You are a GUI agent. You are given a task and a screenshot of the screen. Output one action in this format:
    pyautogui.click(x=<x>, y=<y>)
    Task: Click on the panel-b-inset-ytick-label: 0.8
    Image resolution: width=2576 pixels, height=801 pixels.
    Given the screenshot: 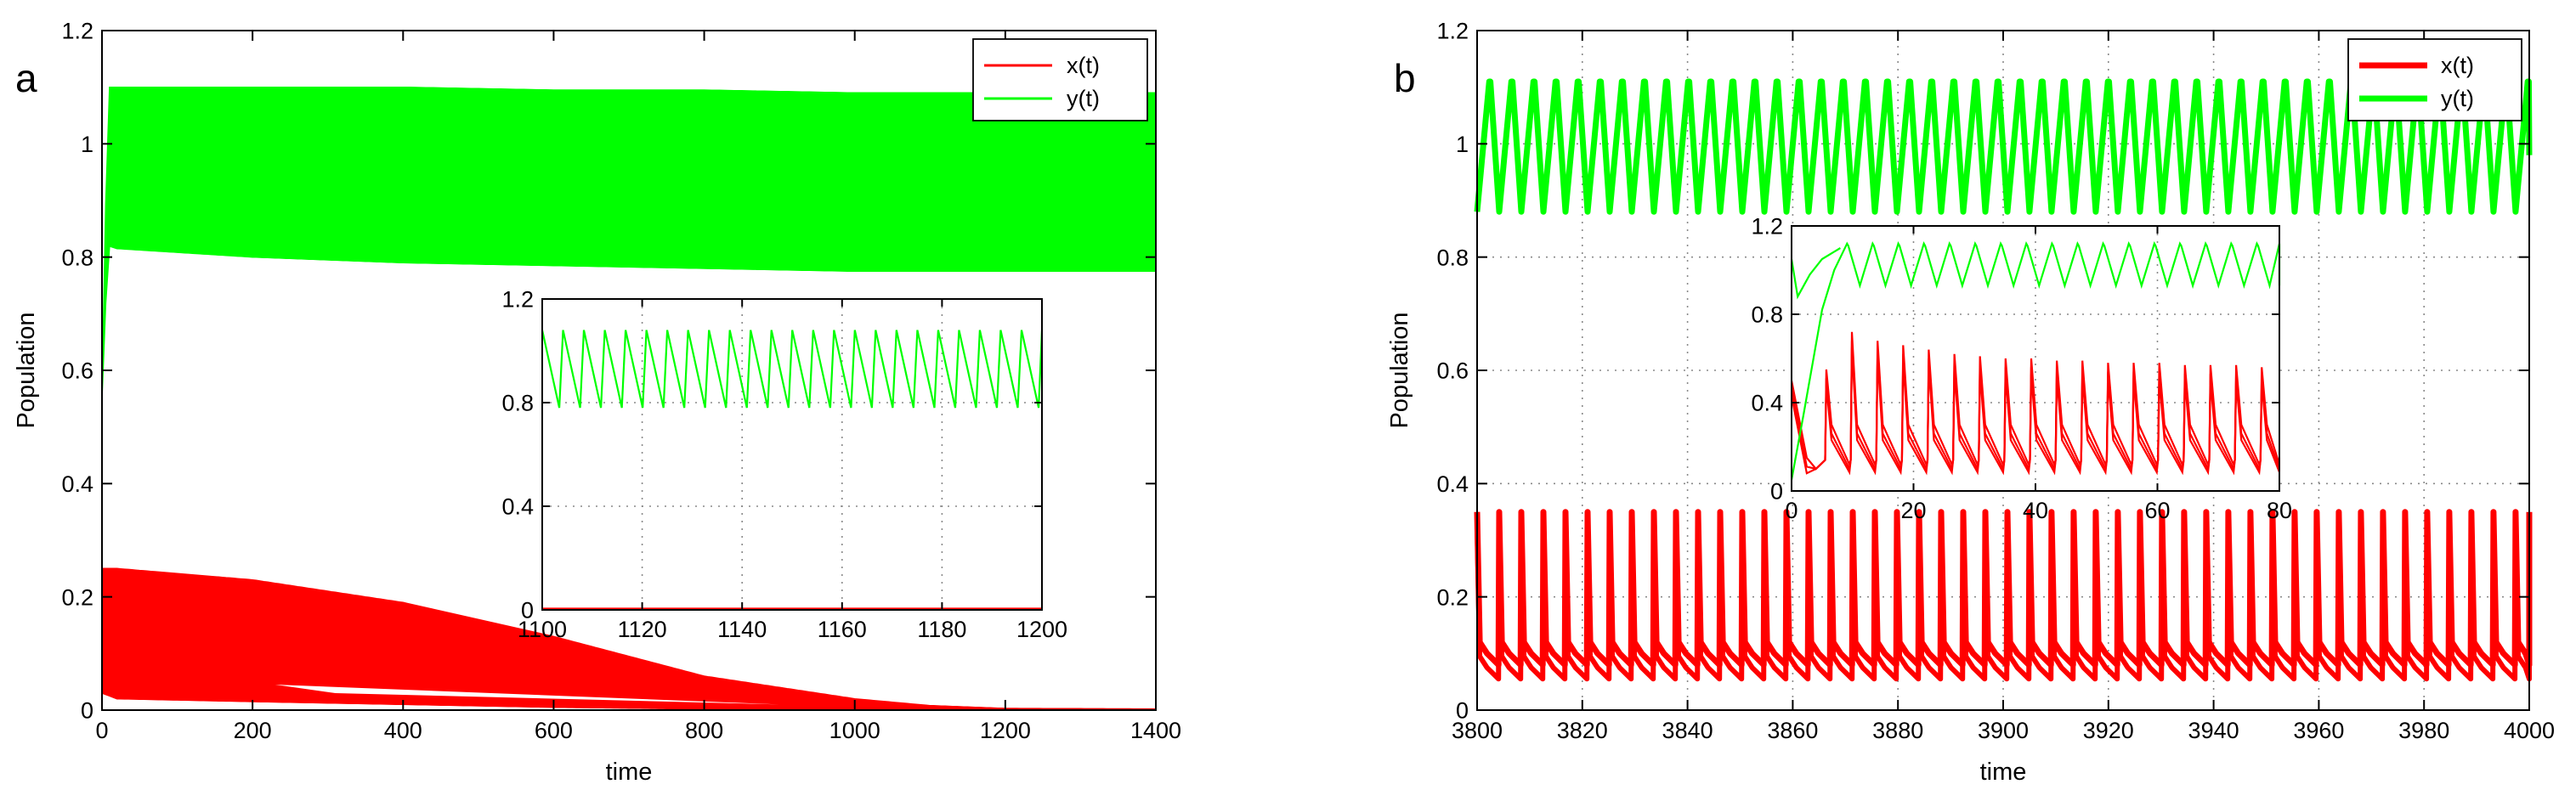 What is the action you would take?
    pyautogui.click(x=1767, y=314)
    